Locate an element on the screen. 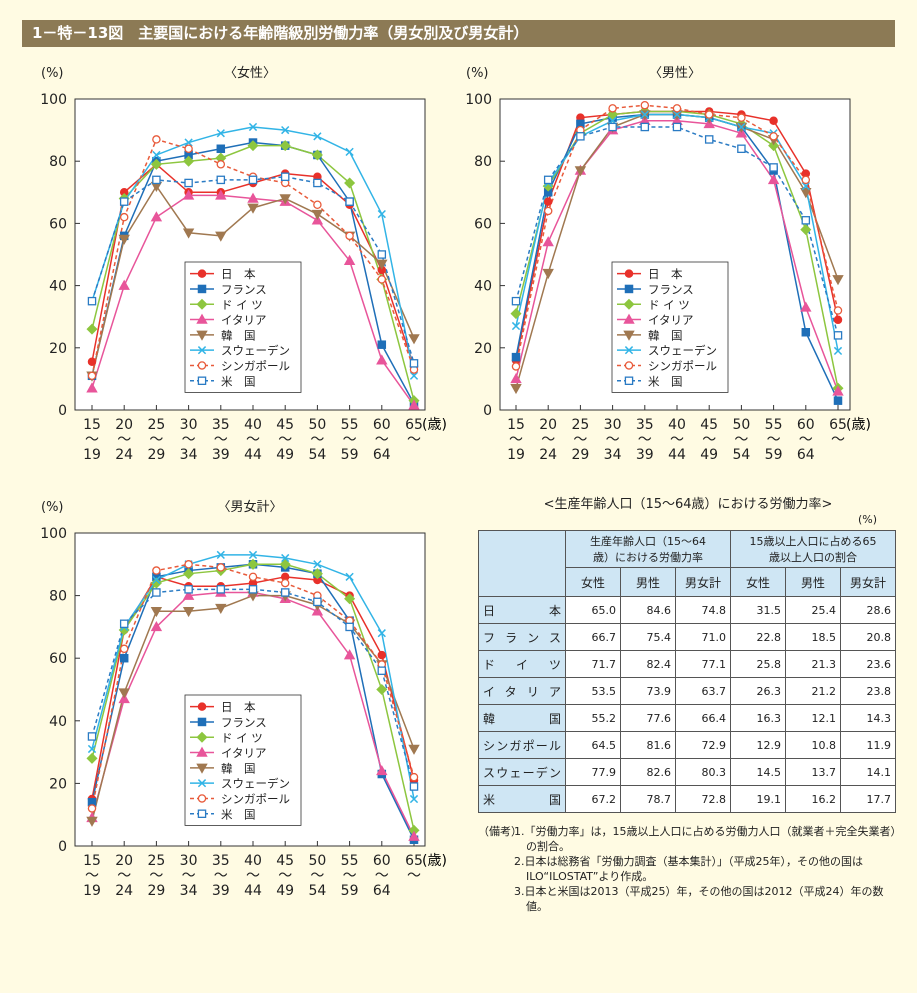  legend-label: 韓 国 is located at coordinates (238, 768).